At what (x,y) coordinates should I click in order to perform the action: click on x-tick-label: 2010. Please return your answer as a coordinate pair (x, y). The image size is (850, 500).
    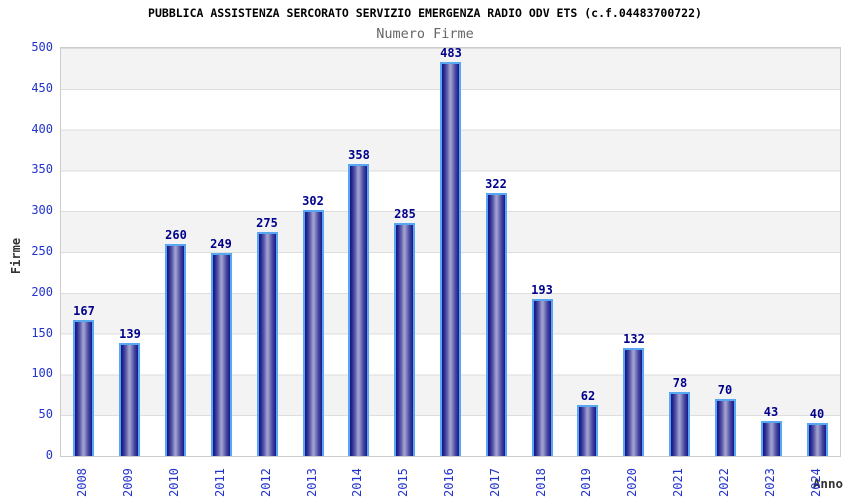
    Looking at the image, I should click on (174, 482).